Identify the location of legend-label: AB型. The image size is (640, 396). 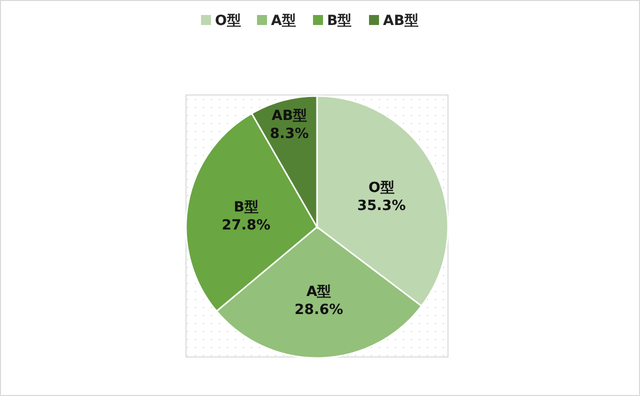
(401, 21).